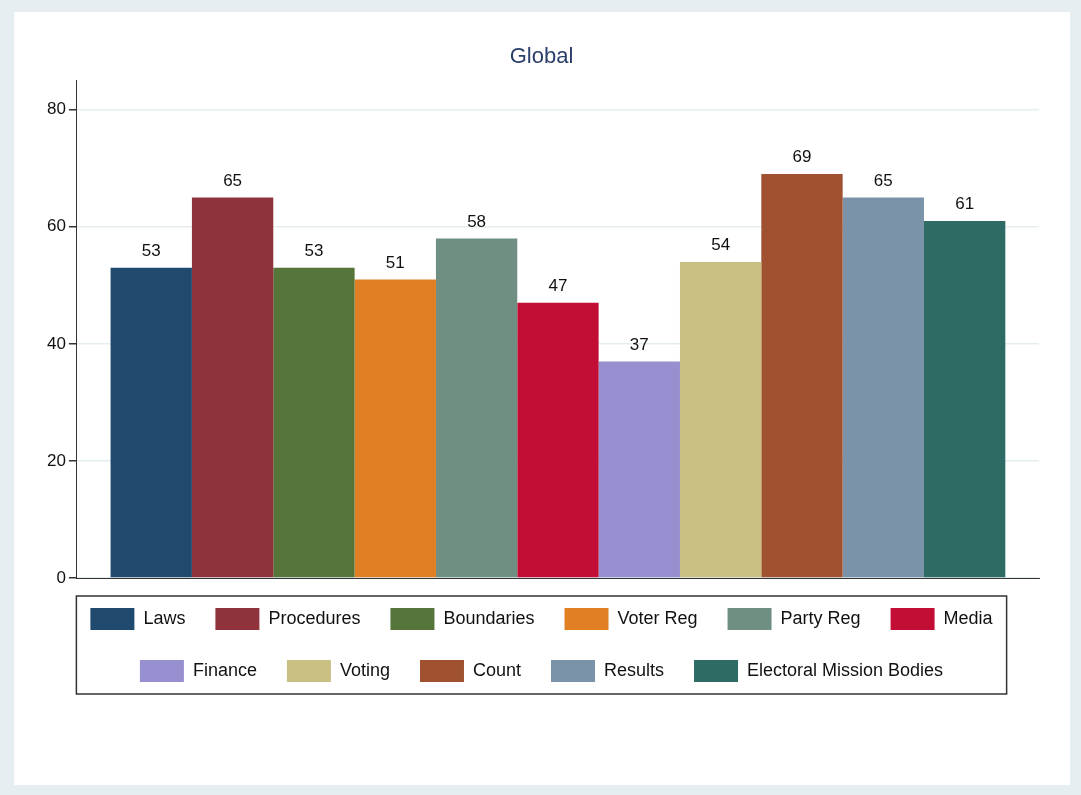  I want to click on legend-label: Voter Reg, so click(657, 617).